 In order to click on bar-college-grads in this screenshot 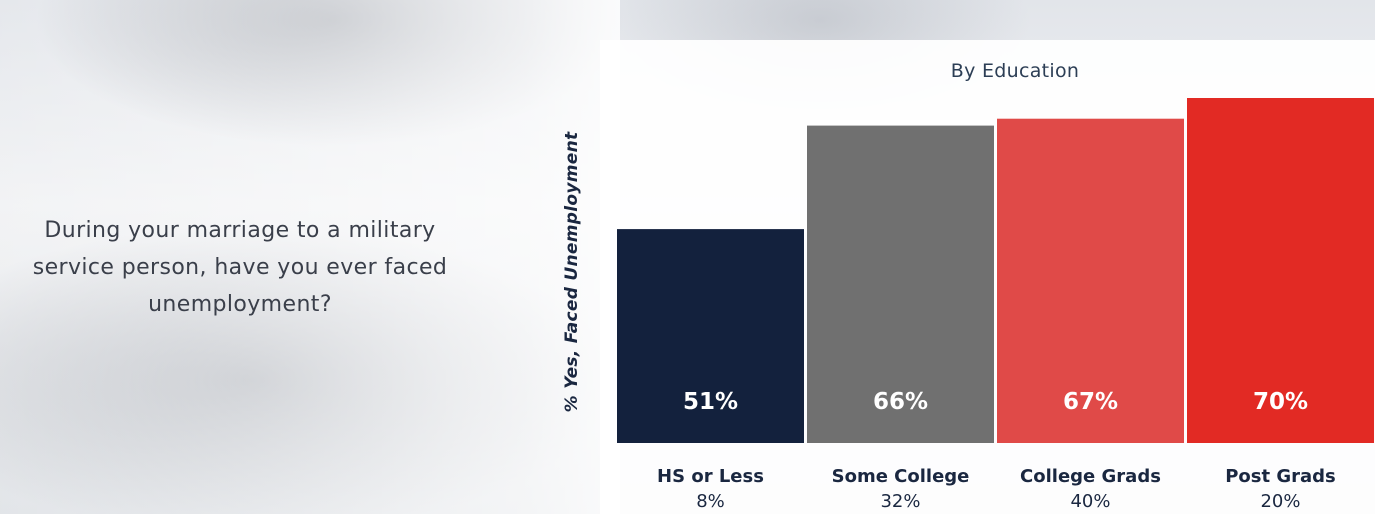, I will do `click(1090, 280)`.